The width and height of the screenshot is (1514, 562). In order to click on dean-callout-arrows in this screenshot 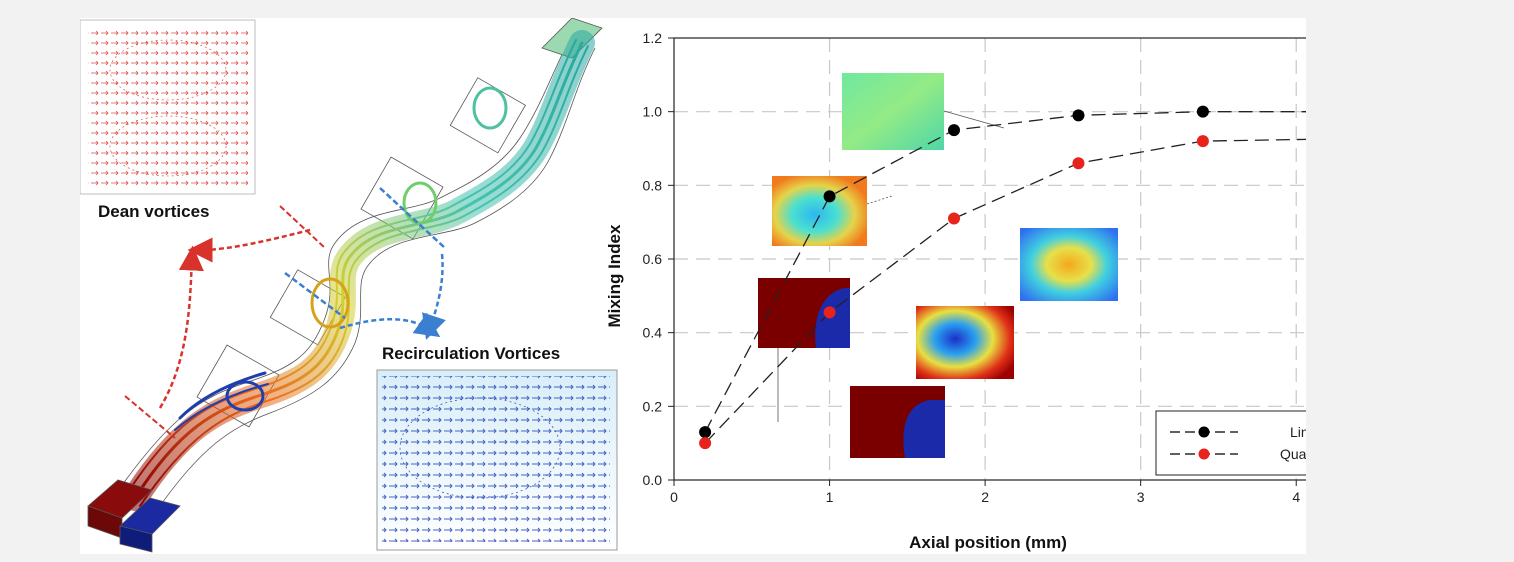, I will do `click(234, 318)`.